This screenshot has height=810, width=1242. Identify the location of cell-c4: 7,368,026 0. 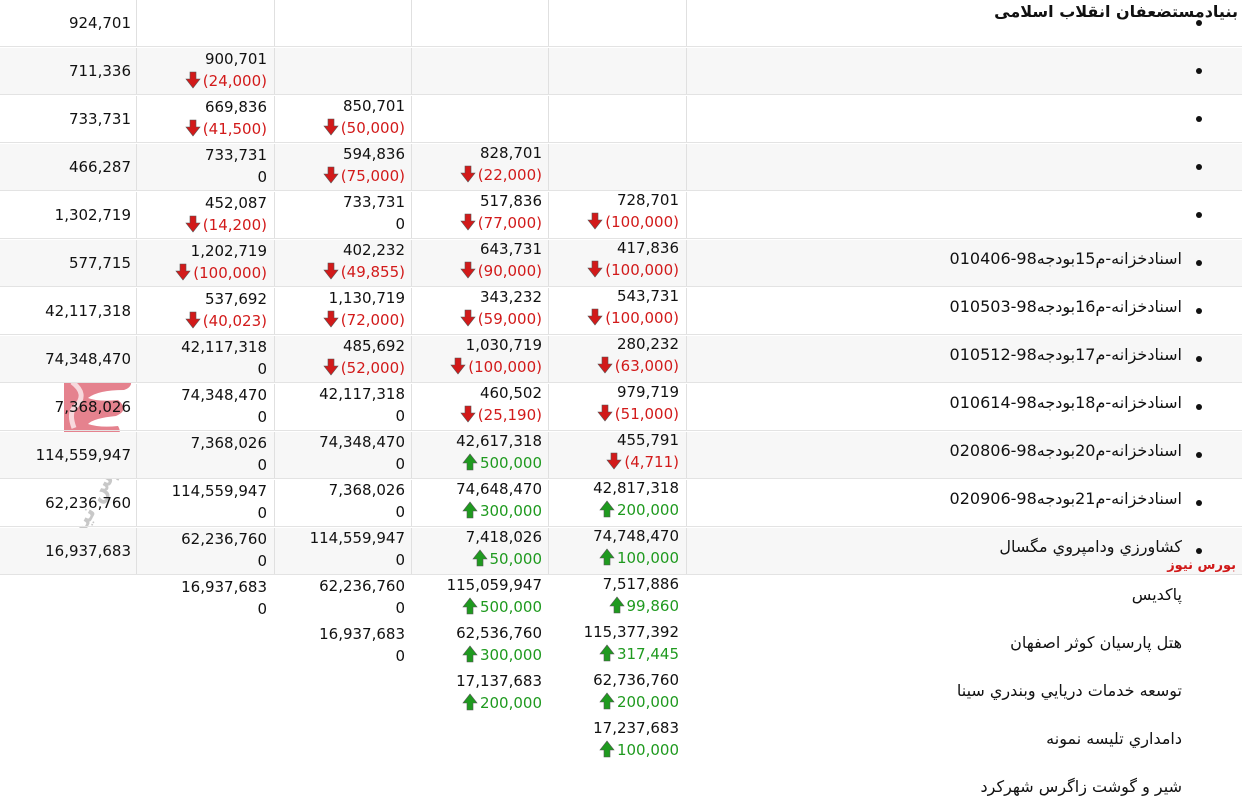
(133, 454).